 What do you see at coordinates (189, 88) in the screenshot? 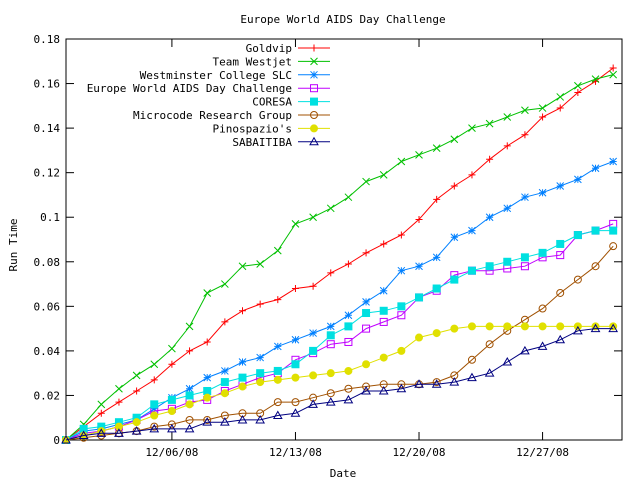
I see `legend-label: Europe World AIDS Day Challenge` at bounding box center [189, 88].